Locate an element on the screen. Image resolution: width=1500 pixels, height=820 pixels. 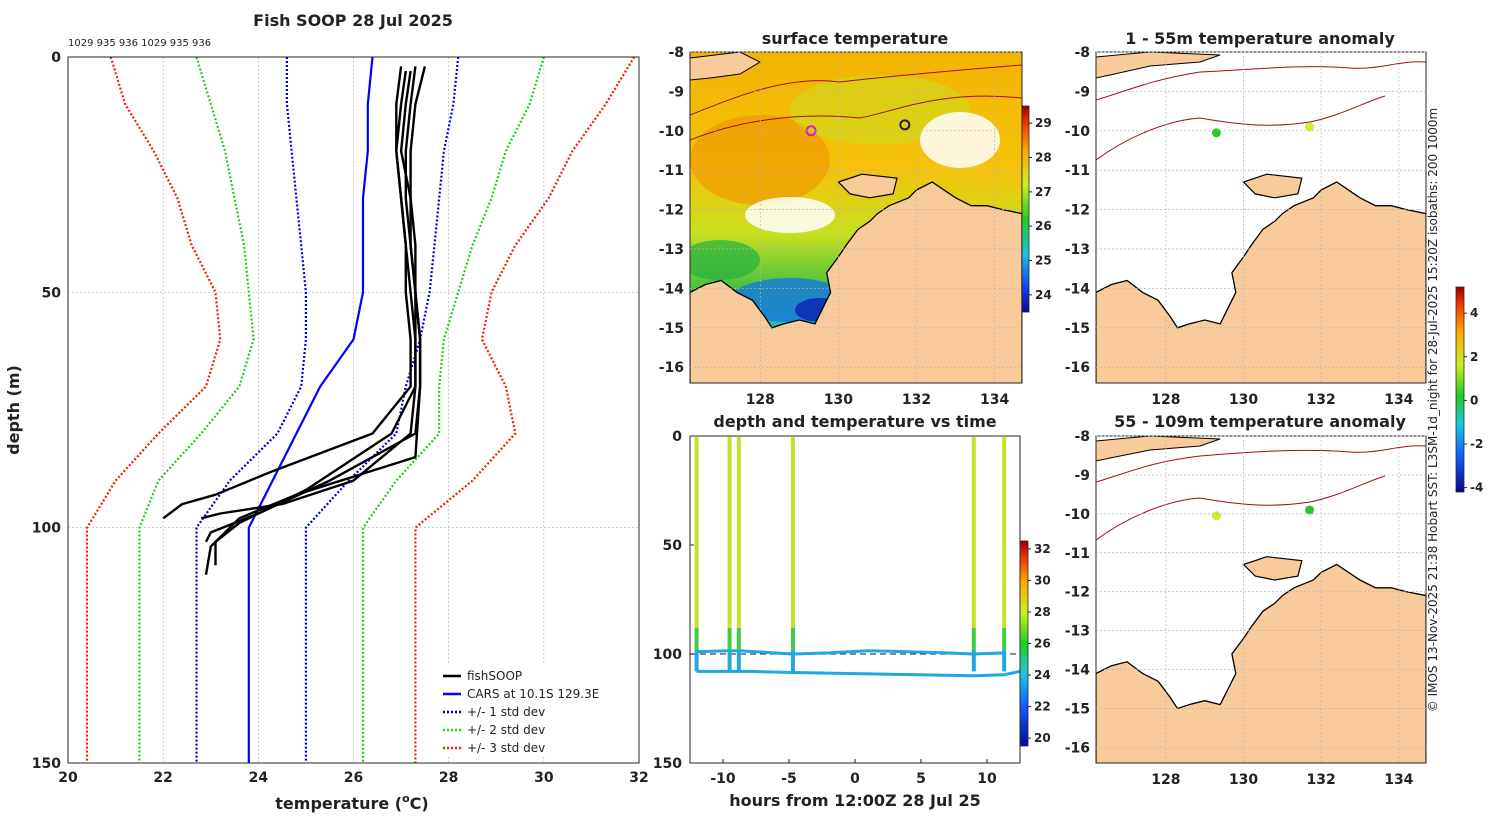
depth-time-colorbar-label: 24 is located at coordinates (1042, 675).